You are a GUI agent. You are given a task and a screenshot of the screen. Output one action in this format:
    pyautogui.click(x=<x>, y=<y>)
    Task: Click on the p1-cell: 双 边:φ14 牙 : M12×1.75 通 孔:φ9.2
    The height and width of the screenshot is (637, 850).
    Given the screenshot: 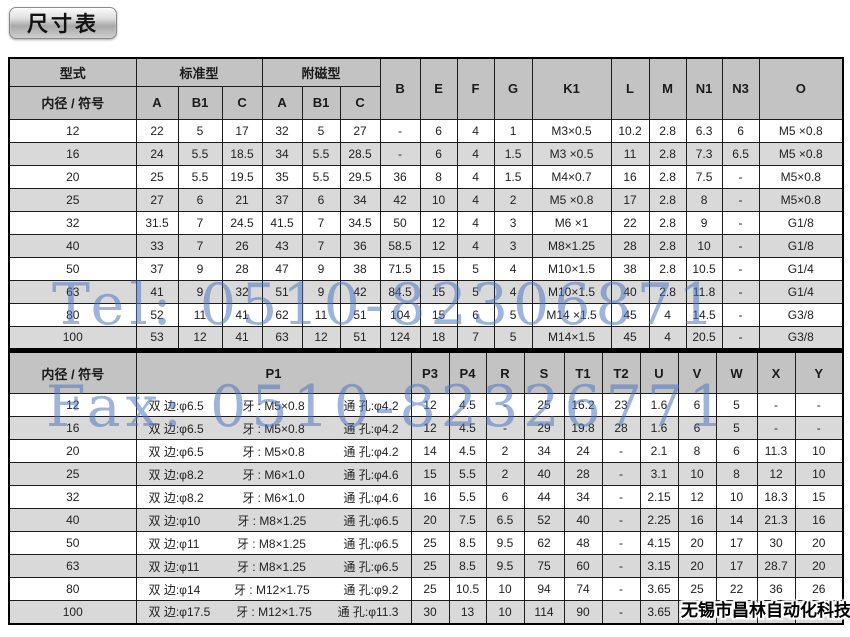 What is the action you would take?
    pyautogui.click(x=273, y=589)
    